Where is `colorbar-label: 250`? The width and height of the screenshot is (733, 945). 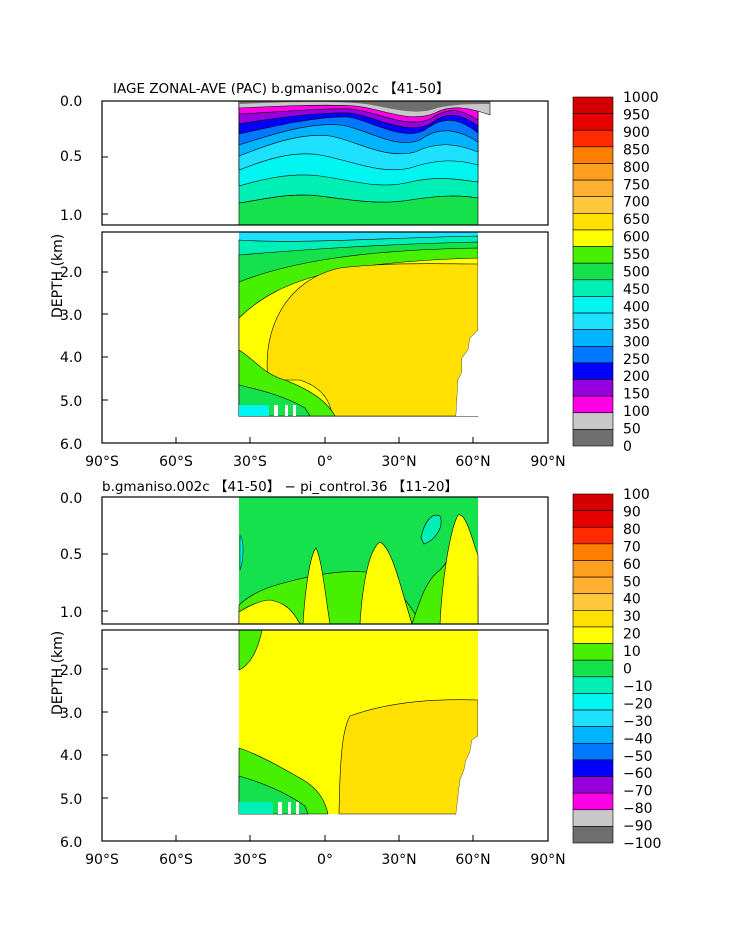
colorbar-label: 250 is located at coordinates (636, 360).